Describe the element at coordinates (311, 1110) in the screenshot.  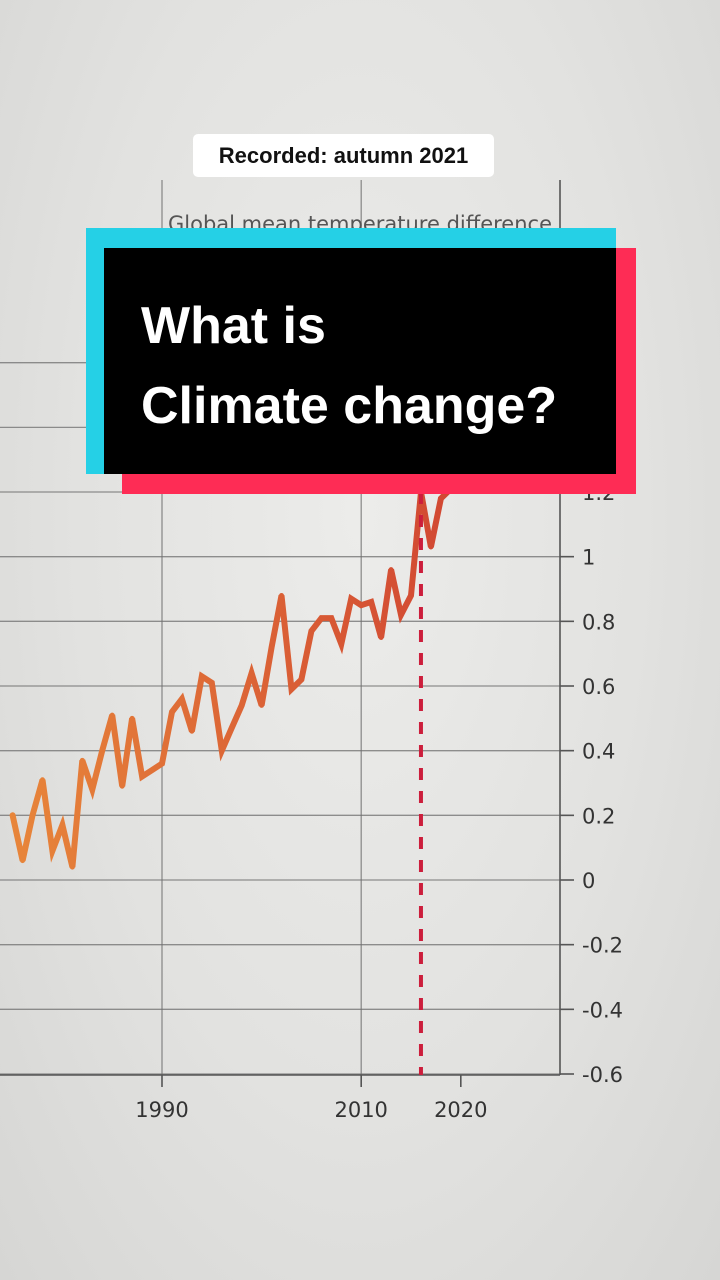
I see `x-tick-labels: 1990 2010 2020` at that location.